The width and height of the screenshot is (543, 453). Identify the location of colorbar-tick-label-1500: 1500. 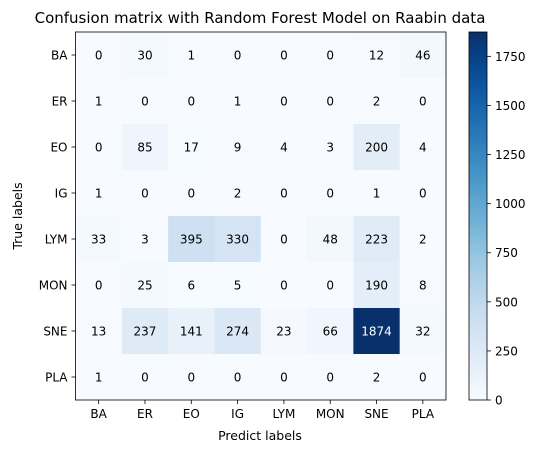
(510, 106).